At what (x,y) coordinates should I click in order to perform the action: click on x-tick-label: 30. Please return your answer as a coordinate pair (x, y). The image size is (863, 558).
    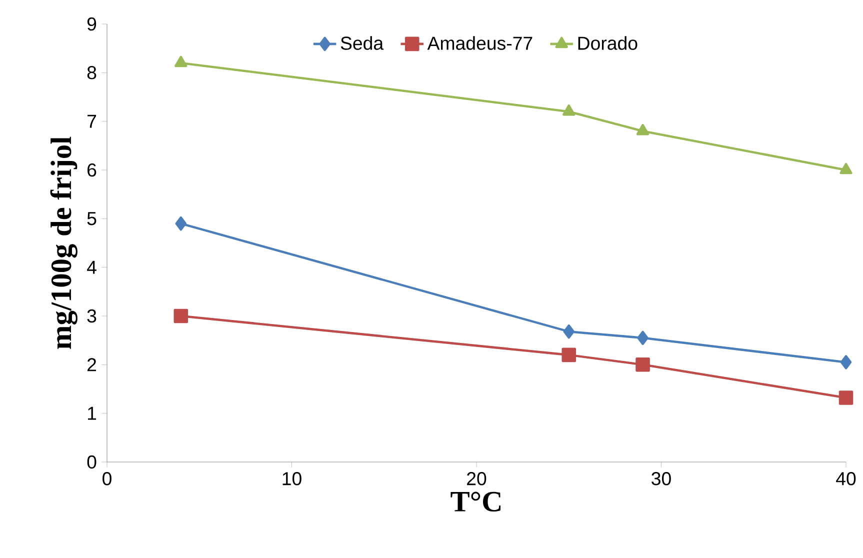
    Looking at the image, I should click on (661, 479).